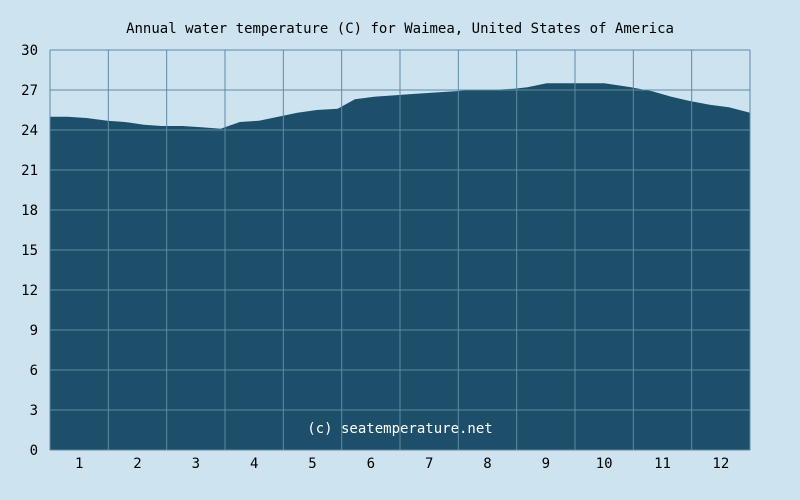  I want to click on y-tick-label: 3, so click(34, 411).